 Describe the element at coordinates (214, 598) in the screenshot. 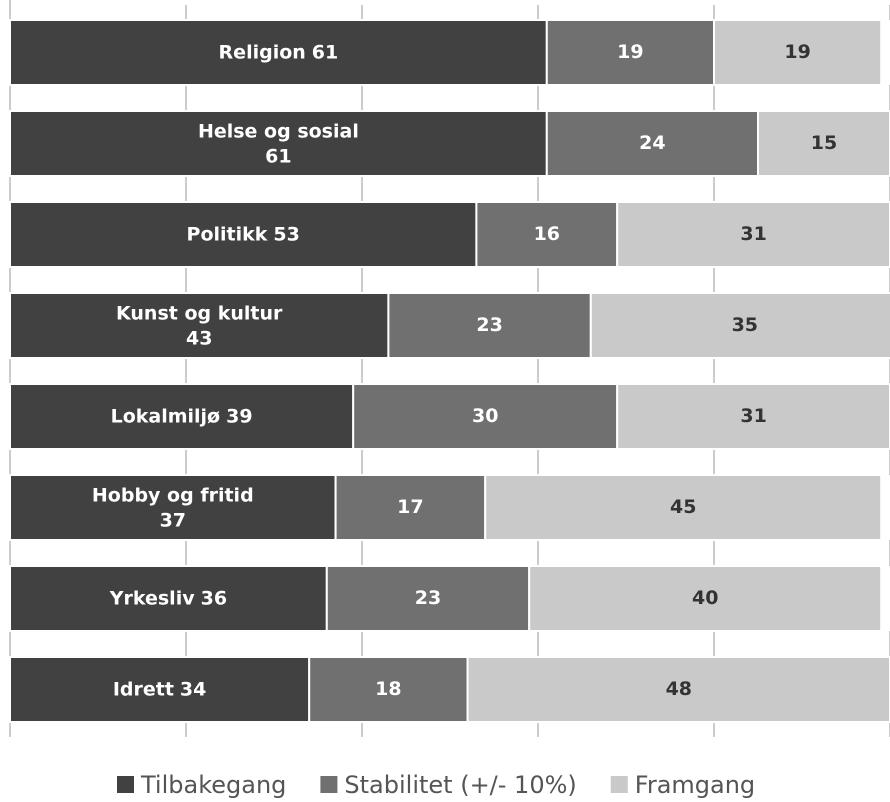

I see `value-label: 36` at that location.